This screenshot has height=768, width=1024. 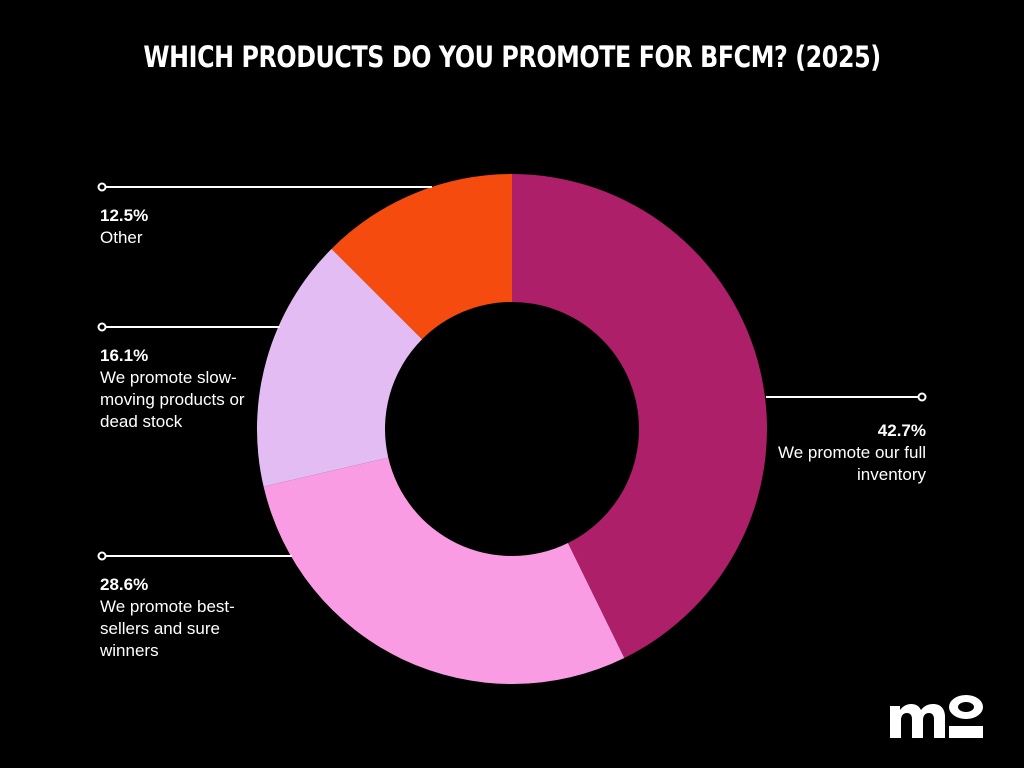 I want to click on slice-label-full-inventory: 42.7% We promote our full inventory, so click(x=841, y=453).